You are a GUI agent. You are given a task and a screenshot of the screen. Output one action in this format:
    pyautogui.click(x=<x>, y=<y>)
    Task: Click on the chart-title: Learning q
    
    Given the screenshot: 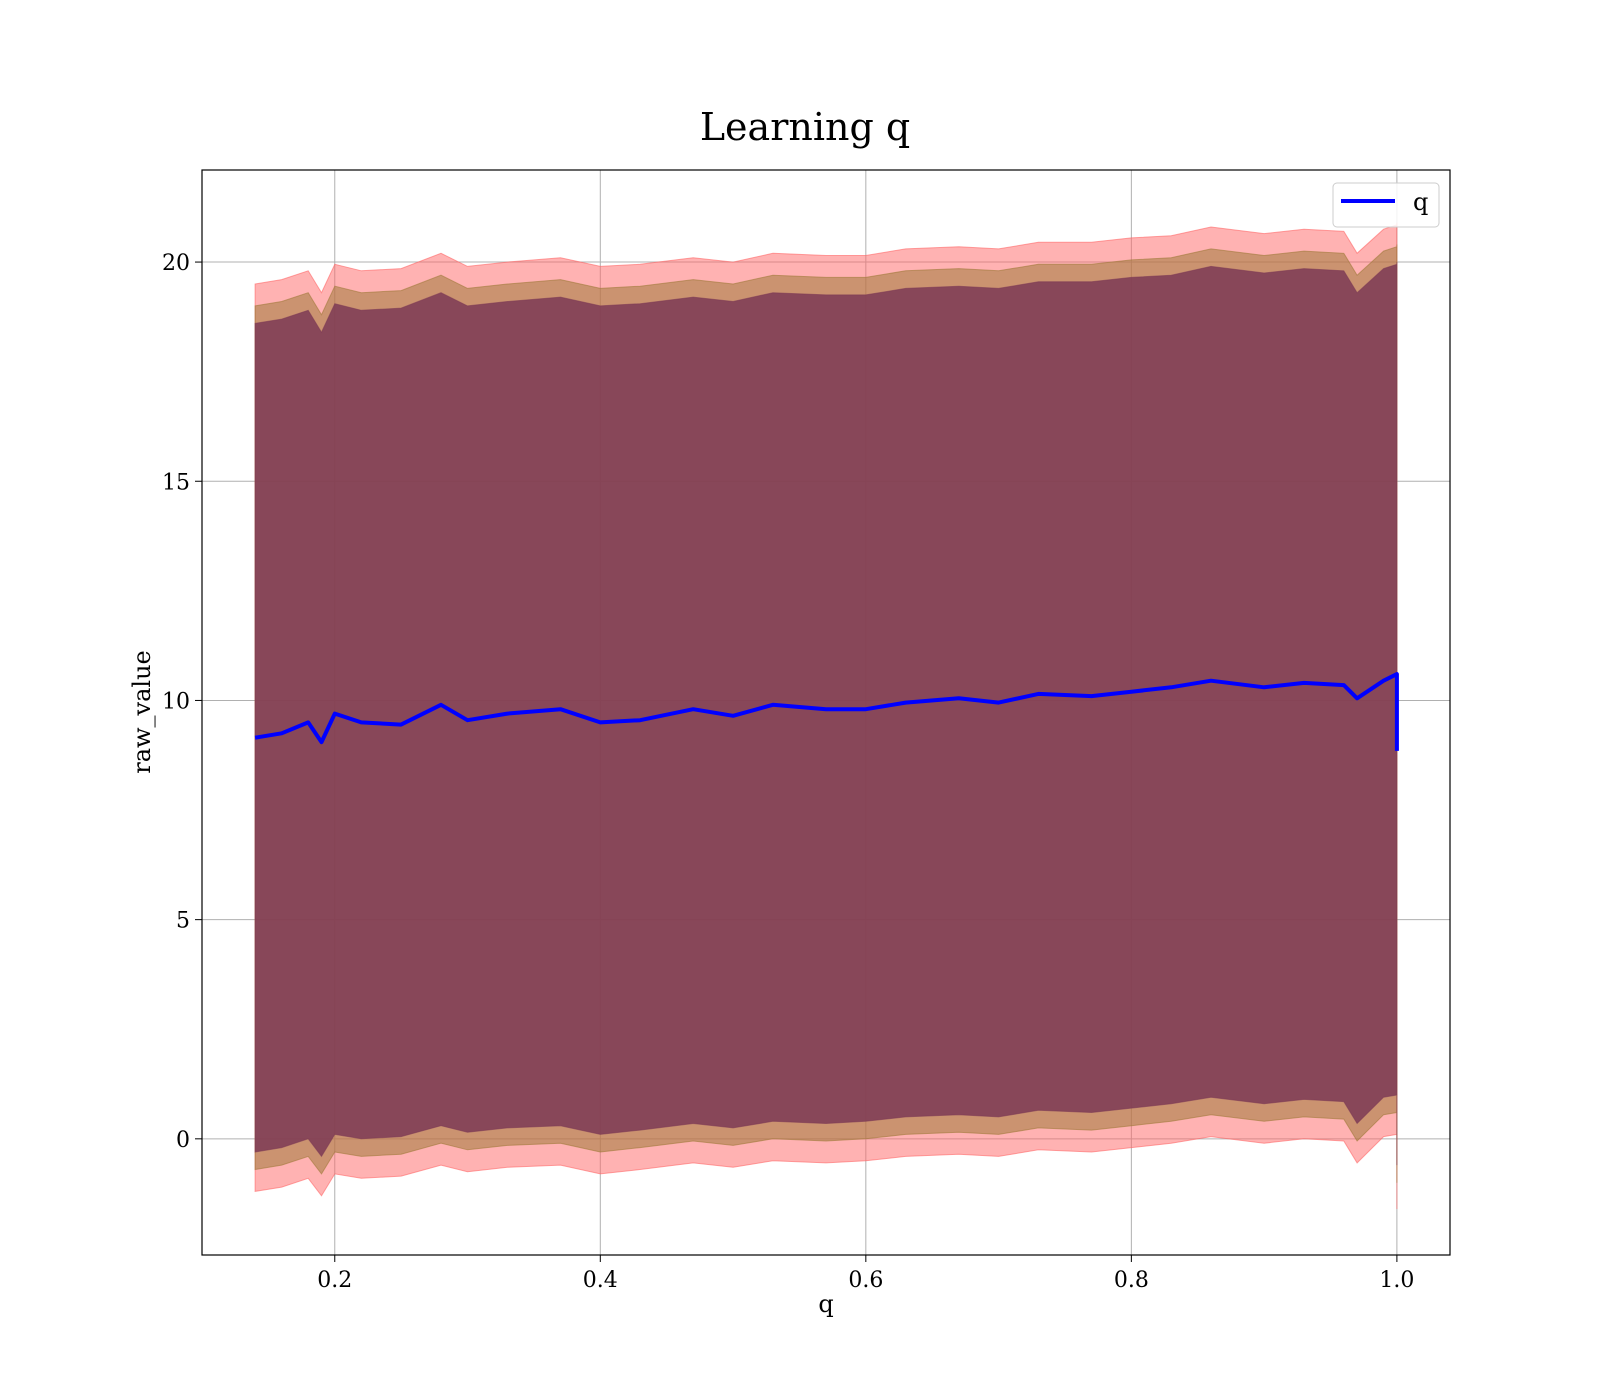 What is the action you would take?
    pyautogui.click(x=805, y=127)
    